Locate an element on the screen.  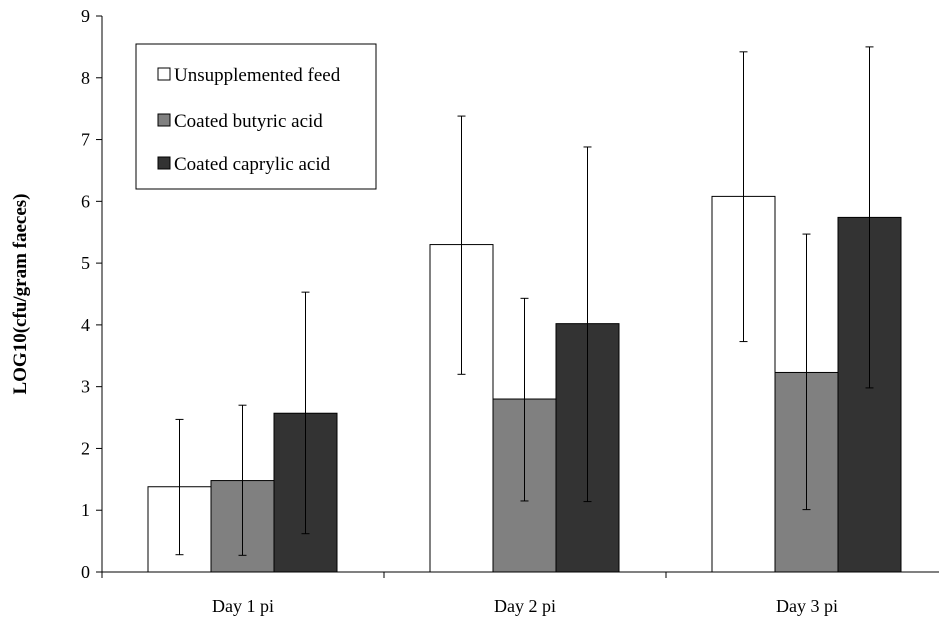
y-tick-label: 9 is located at coordinates (85, 16).